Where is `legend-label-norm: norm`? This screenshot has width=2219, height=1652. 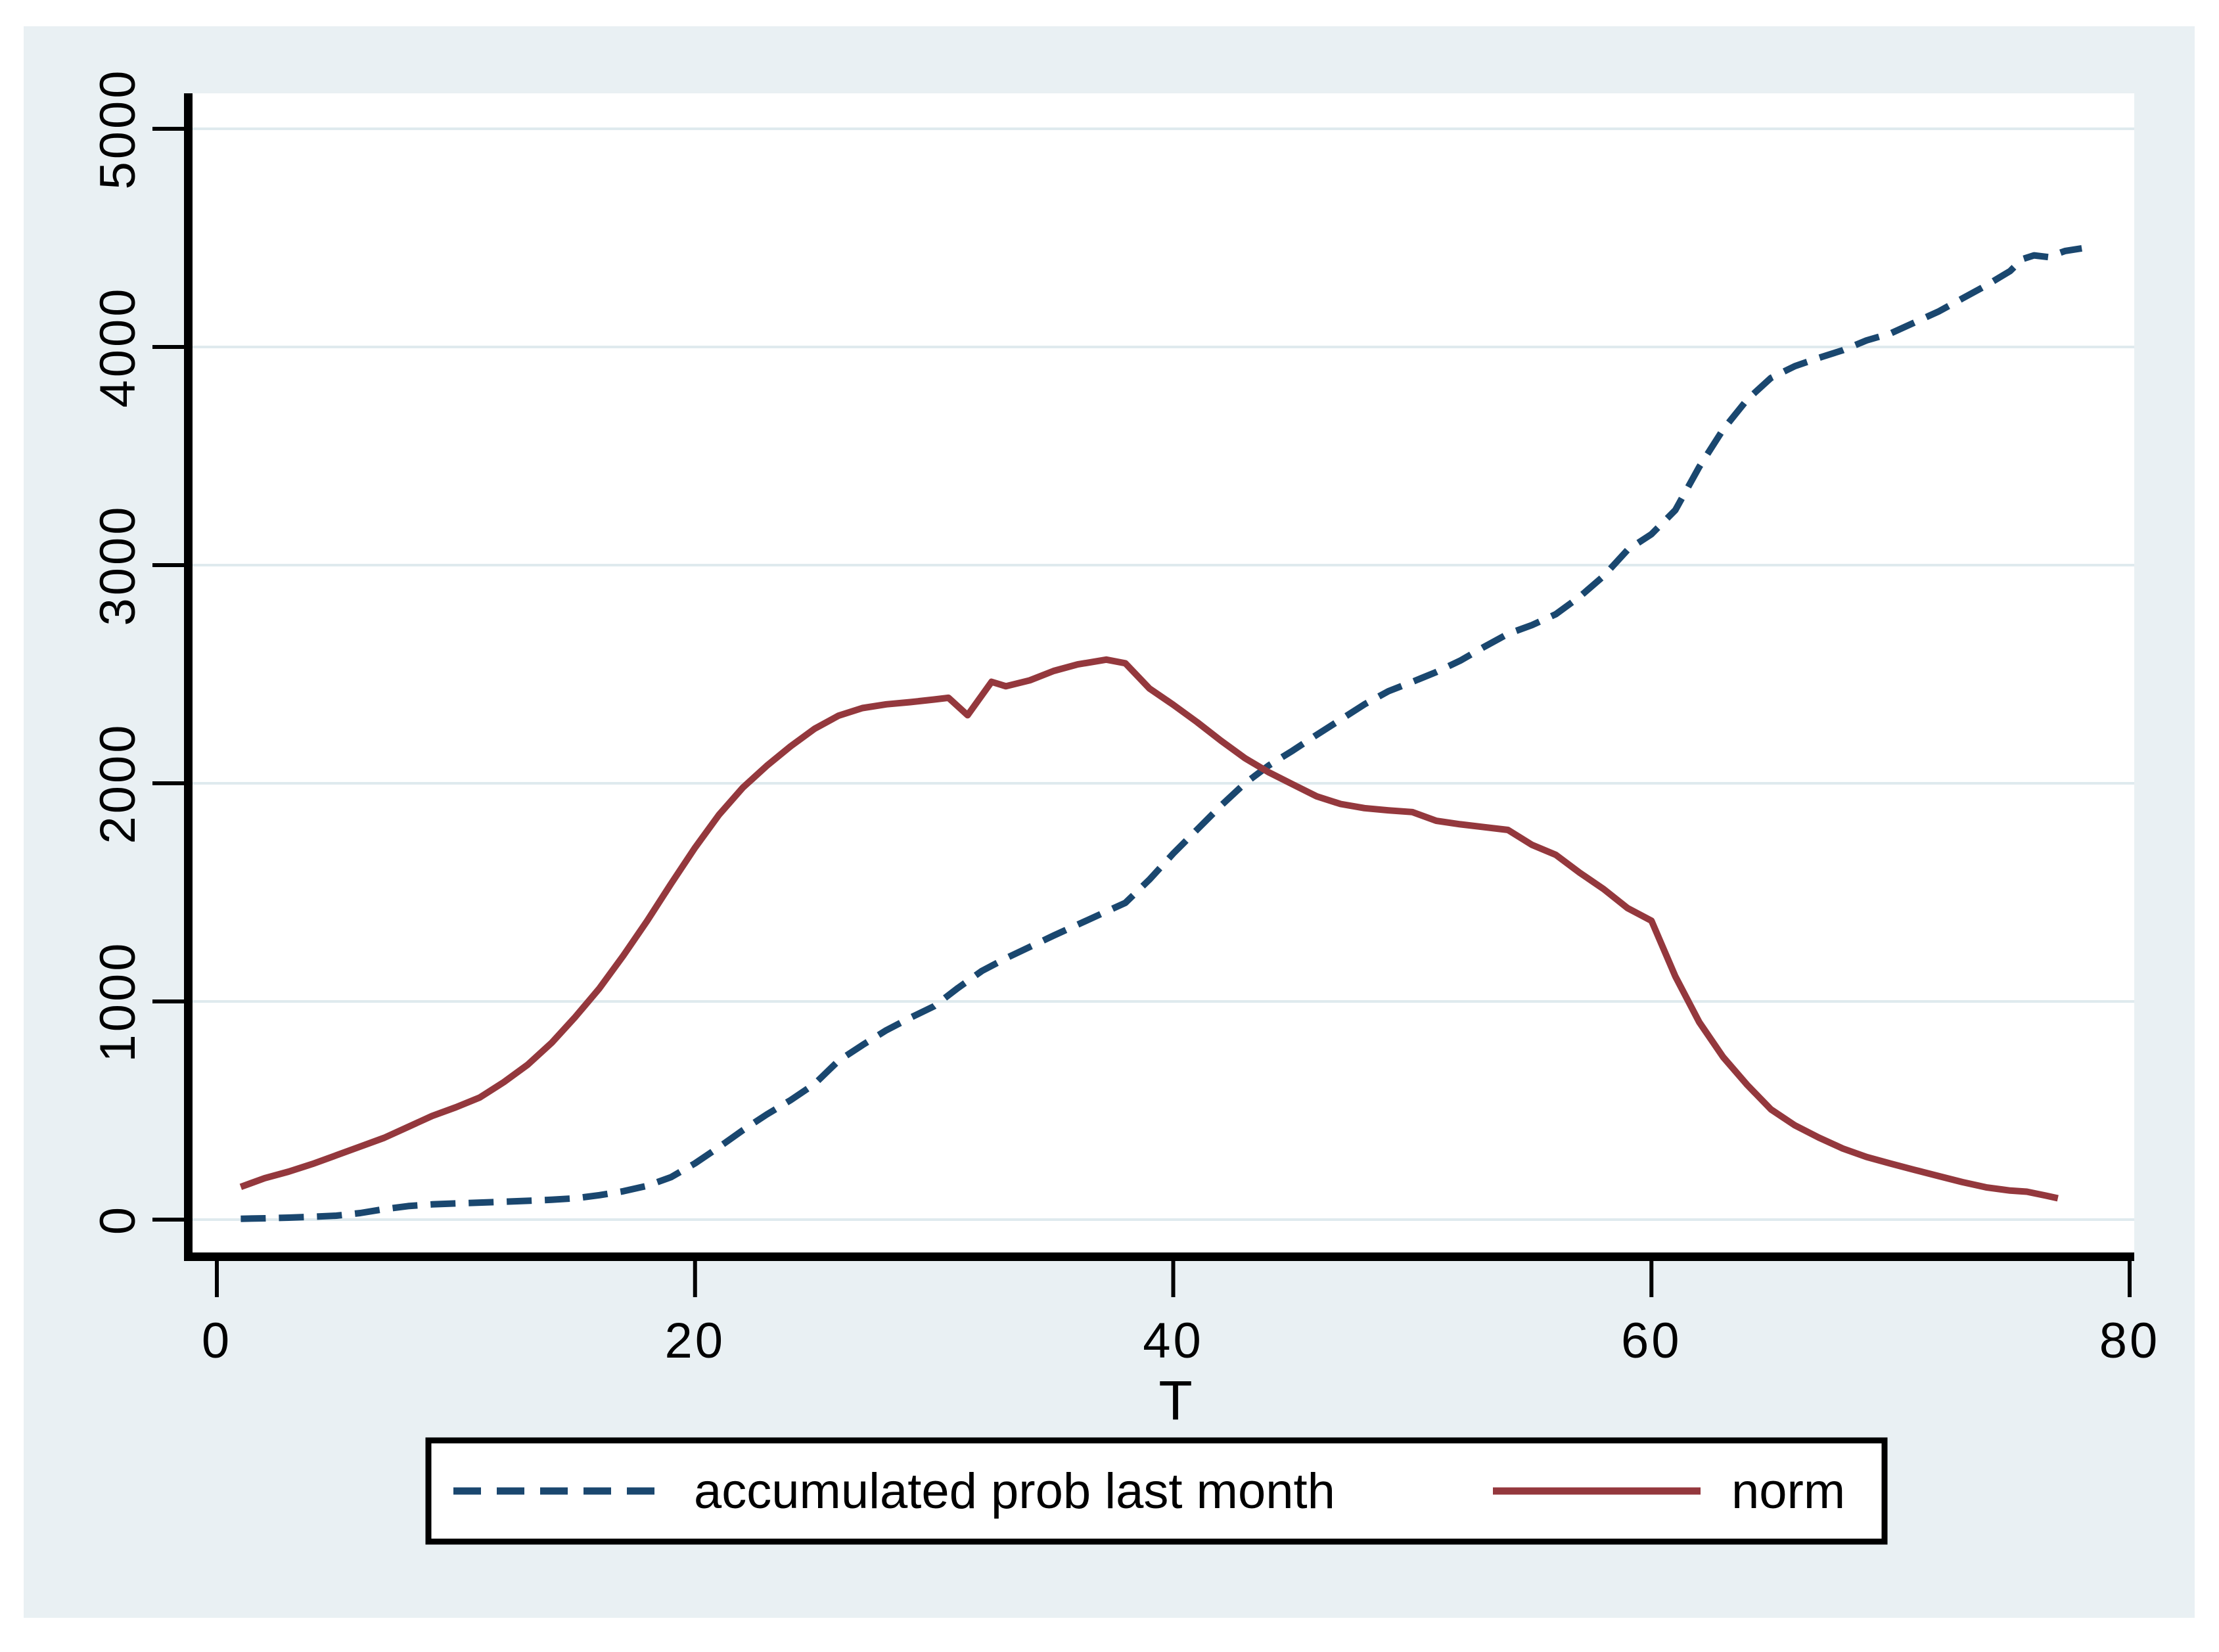 legend-label-norm: norm is located at coordinates (1788, 1491).